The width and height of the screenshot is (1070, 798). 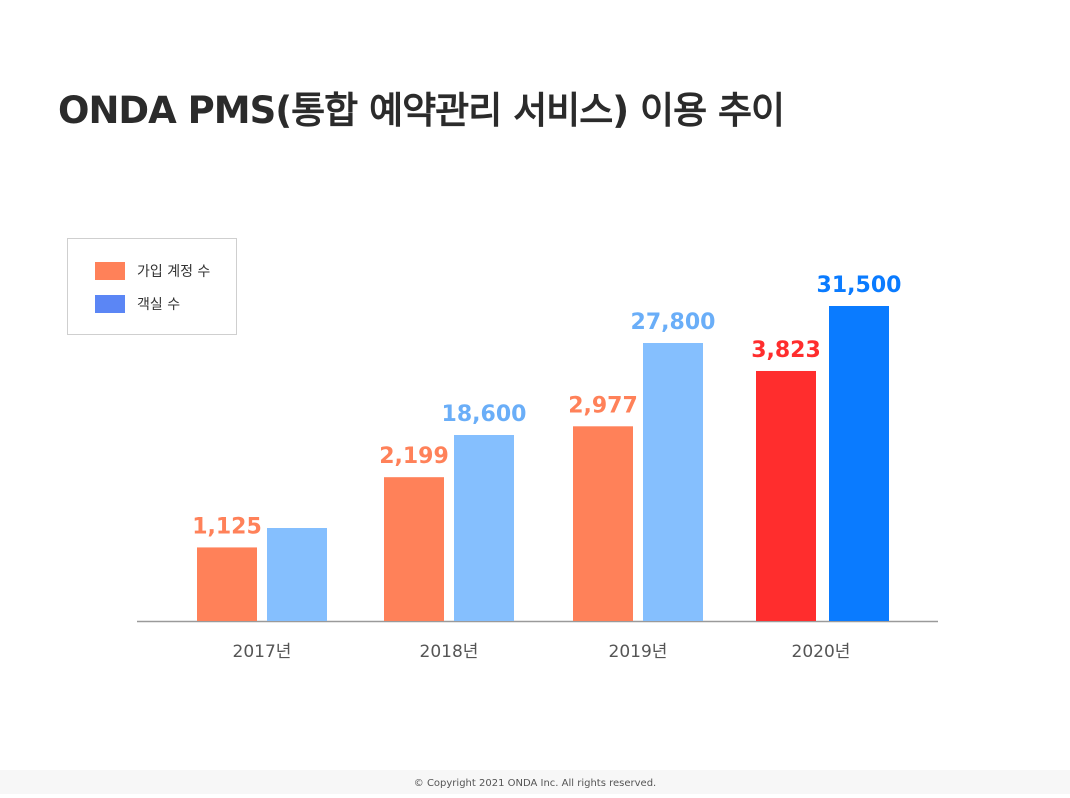 What do you see at coordinates (603, 405) in the screenshot?
I see `data-label-s0-2: 2,977` at bounding box center [603, 405].